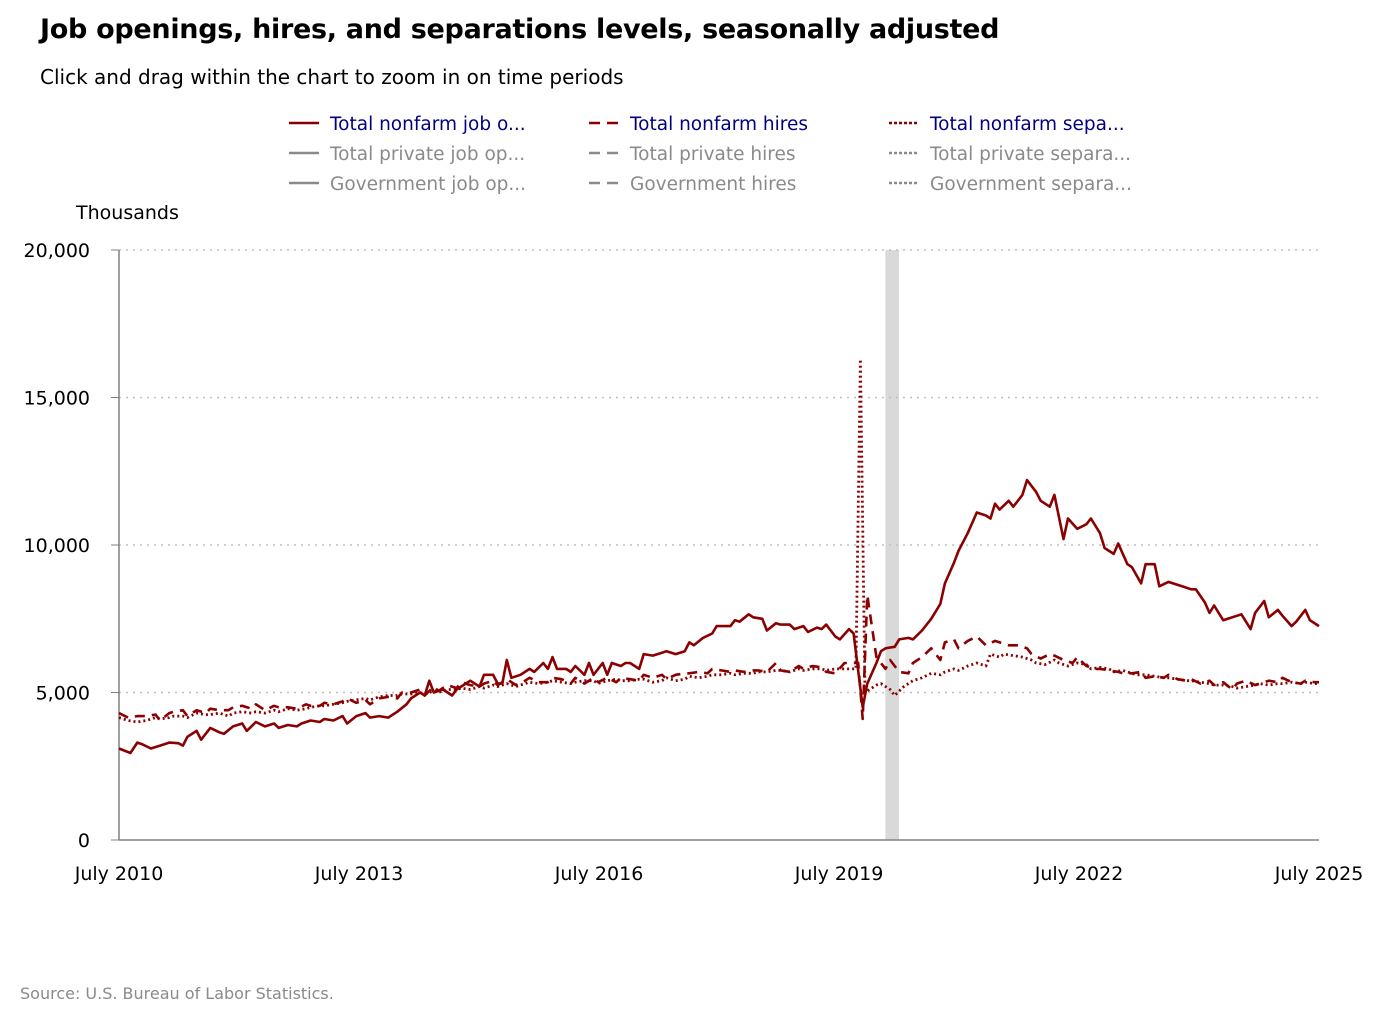  What do you see at coordinates (839, 874) in the screenshot?
I see `x-tick-label: July 2019` at bounding box center [839, 874].